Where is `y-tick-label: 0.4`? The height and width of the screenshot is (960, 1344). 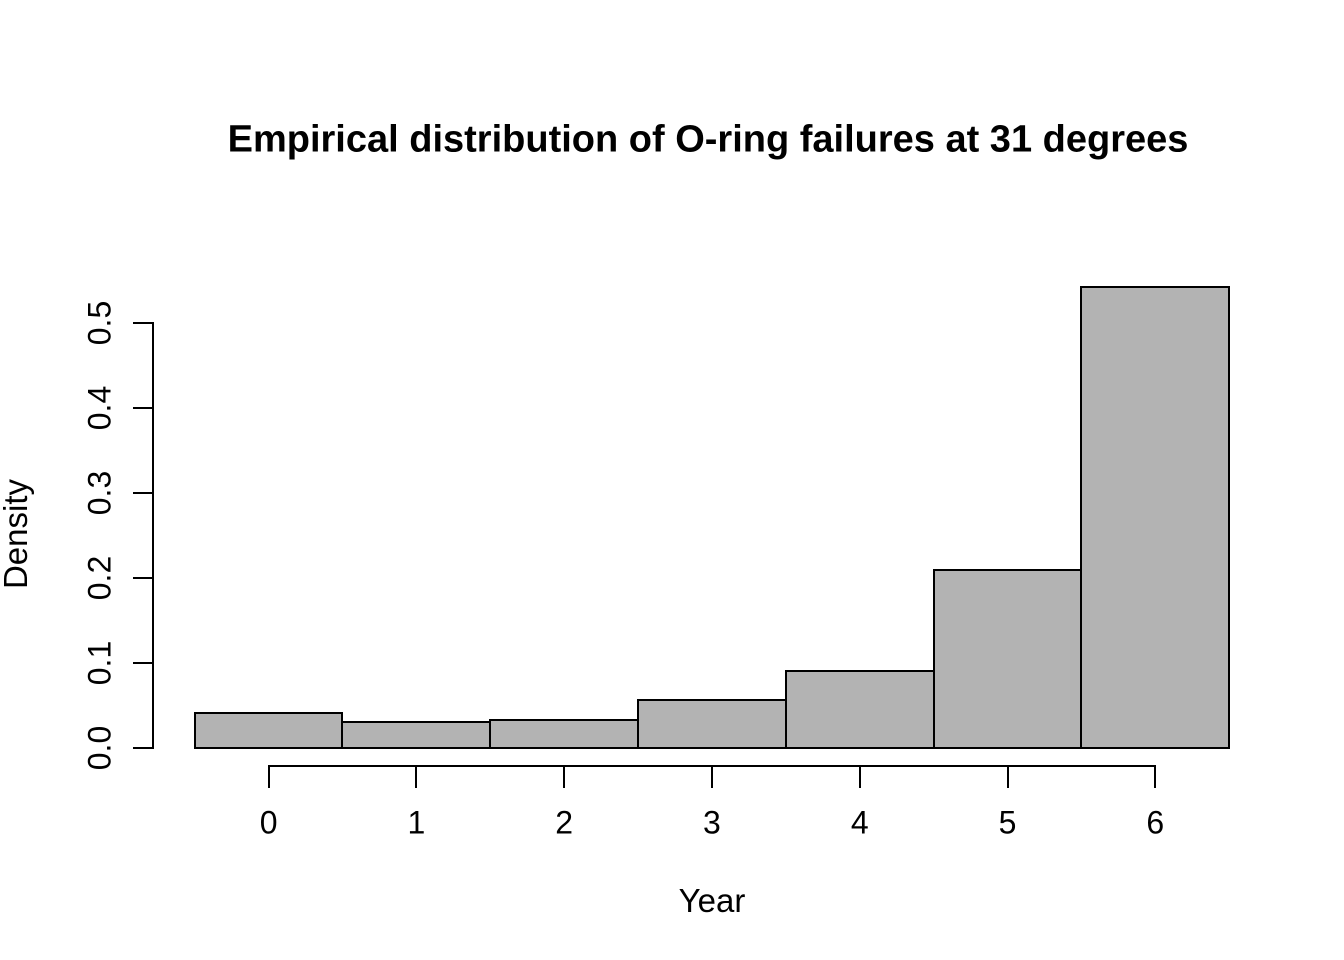
y-tick-label: 0.4 is located at coordinates (99, 408).